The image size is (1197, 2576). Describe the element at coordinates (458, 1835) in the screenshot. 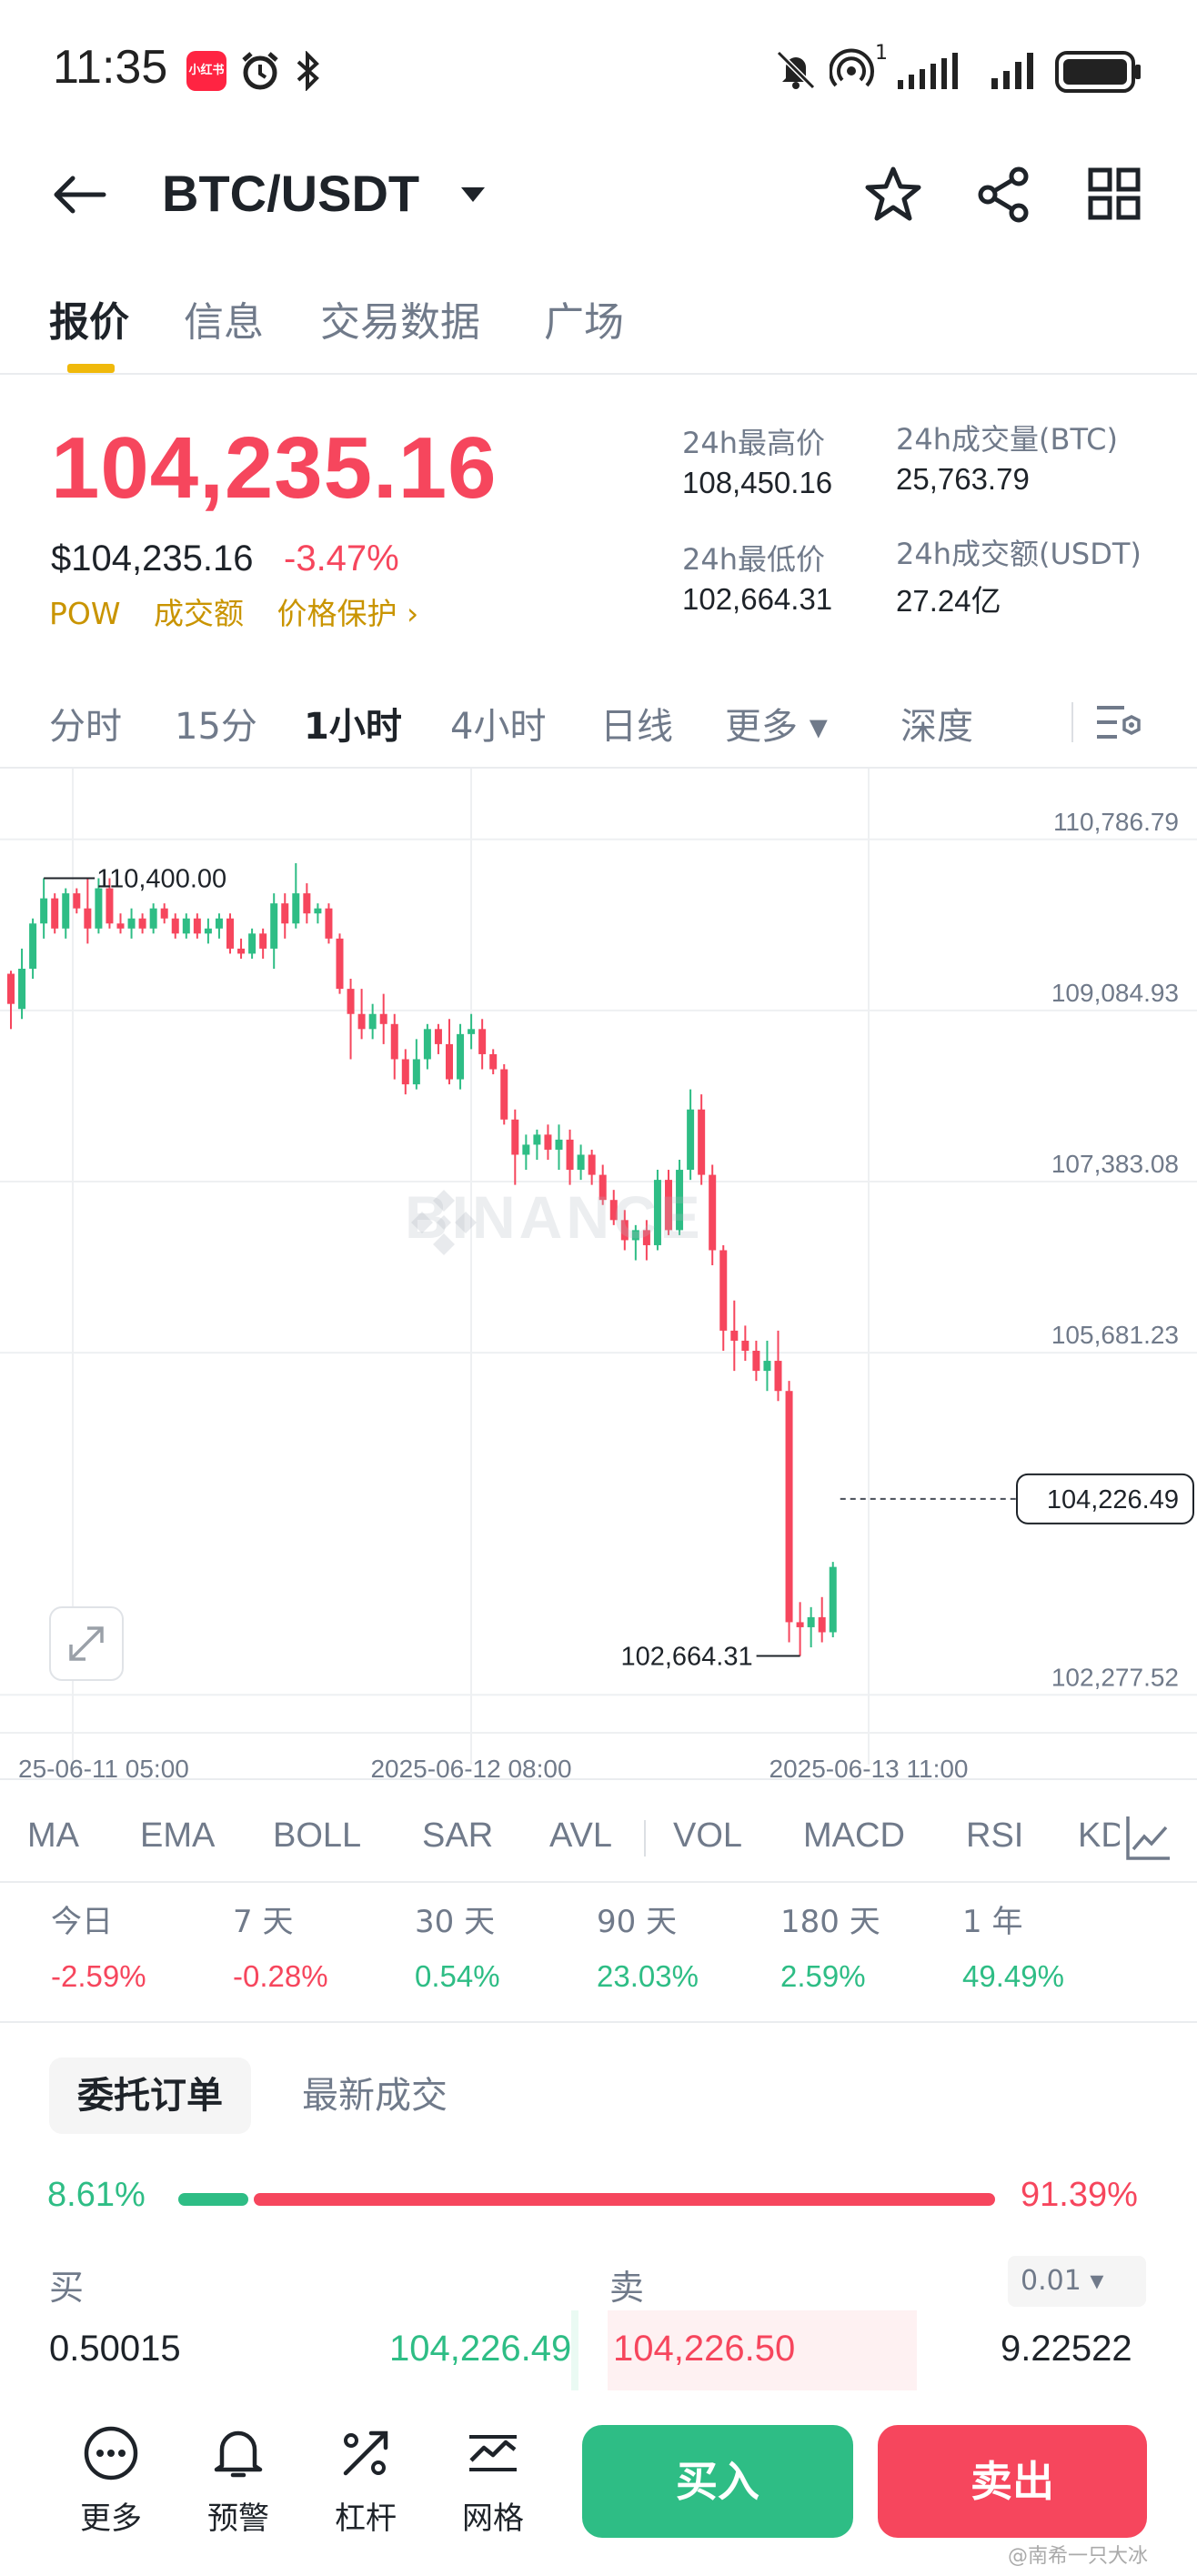

I see `indicator-sar: SAR` at that location.